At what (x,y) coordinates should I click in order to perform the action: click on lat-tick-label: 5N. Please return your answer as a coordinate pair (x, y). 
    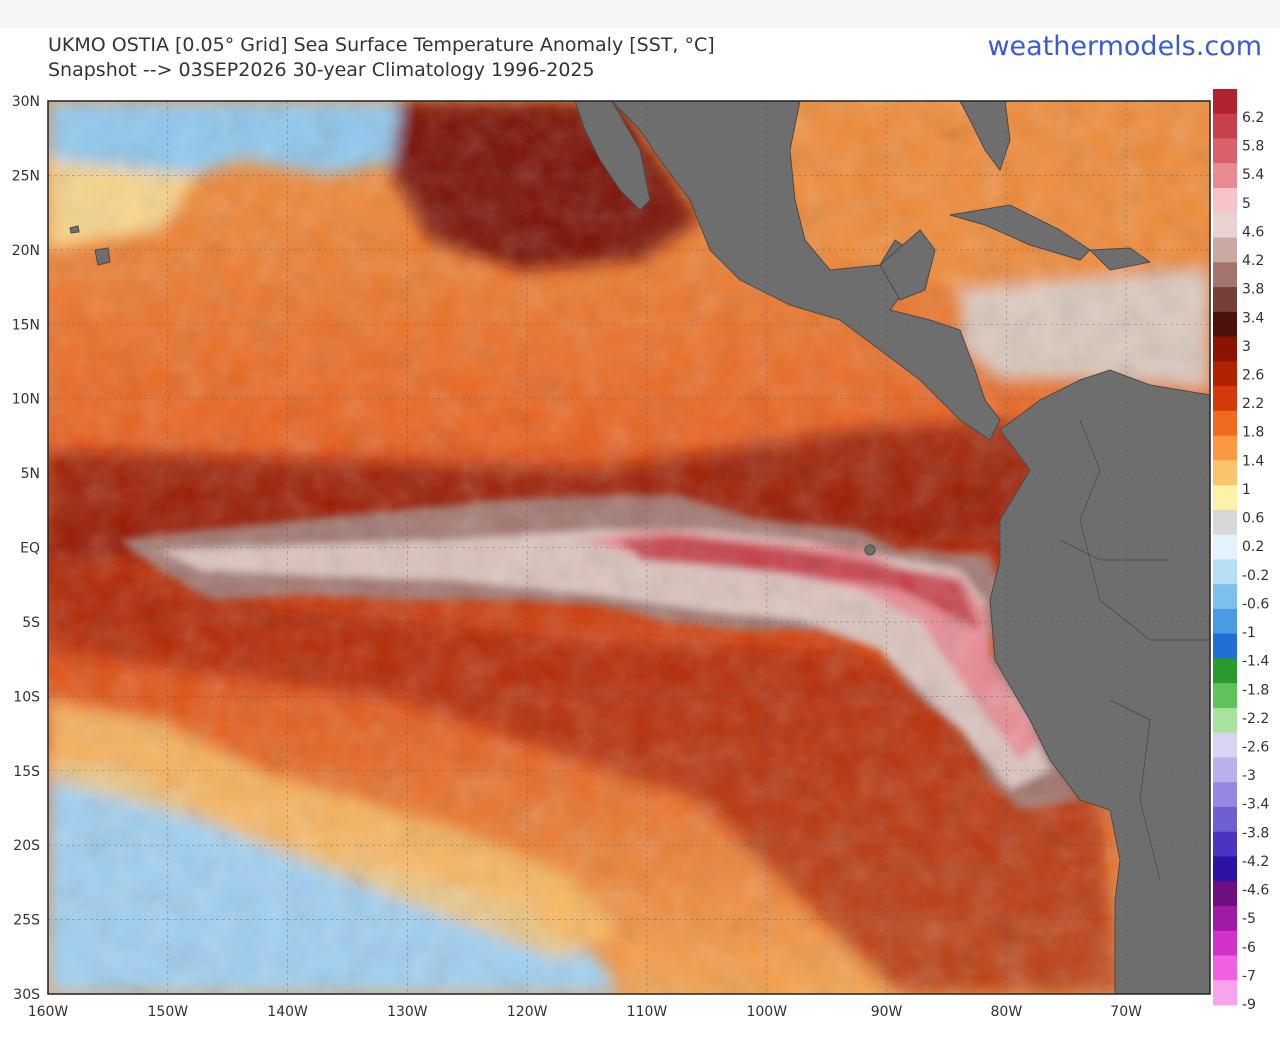
    Looking at the image, I should click on (30, 474).